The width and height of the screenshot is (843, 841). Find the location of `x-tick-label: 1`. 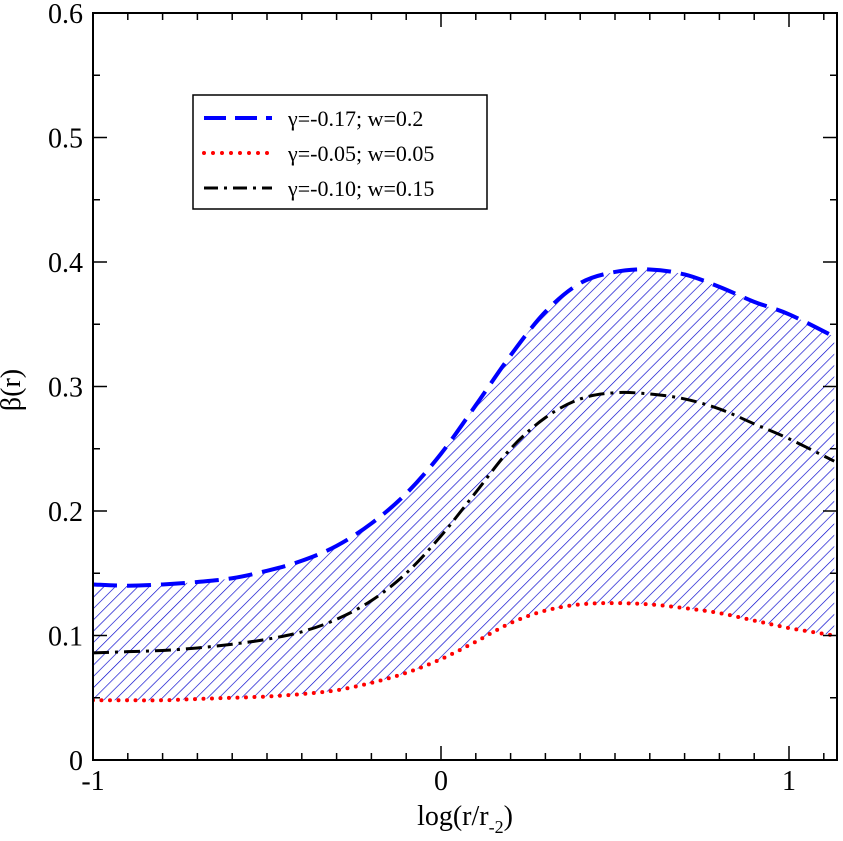

x-tick-label: 1 is located at coordinates (789, 781).